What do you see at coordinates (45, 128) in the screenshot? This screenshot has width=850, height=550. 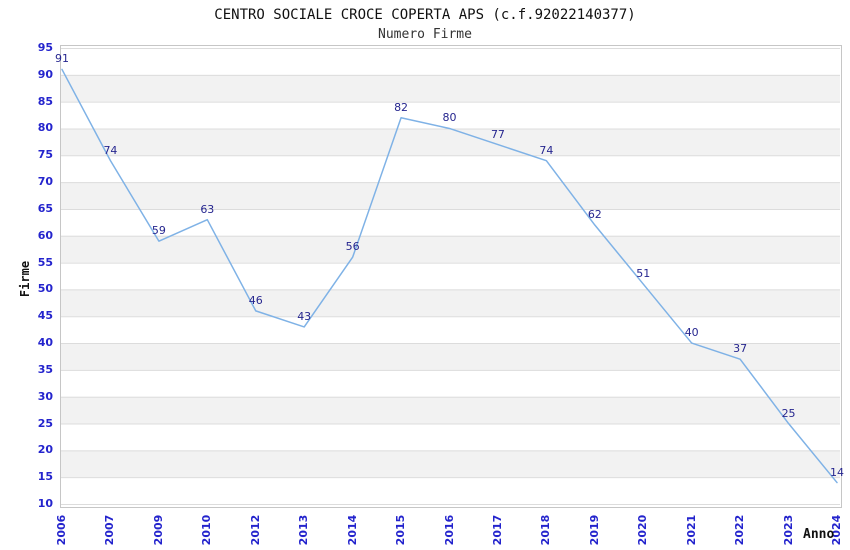 I see `y-tick-label: 80` at bounding box center [45, 128].